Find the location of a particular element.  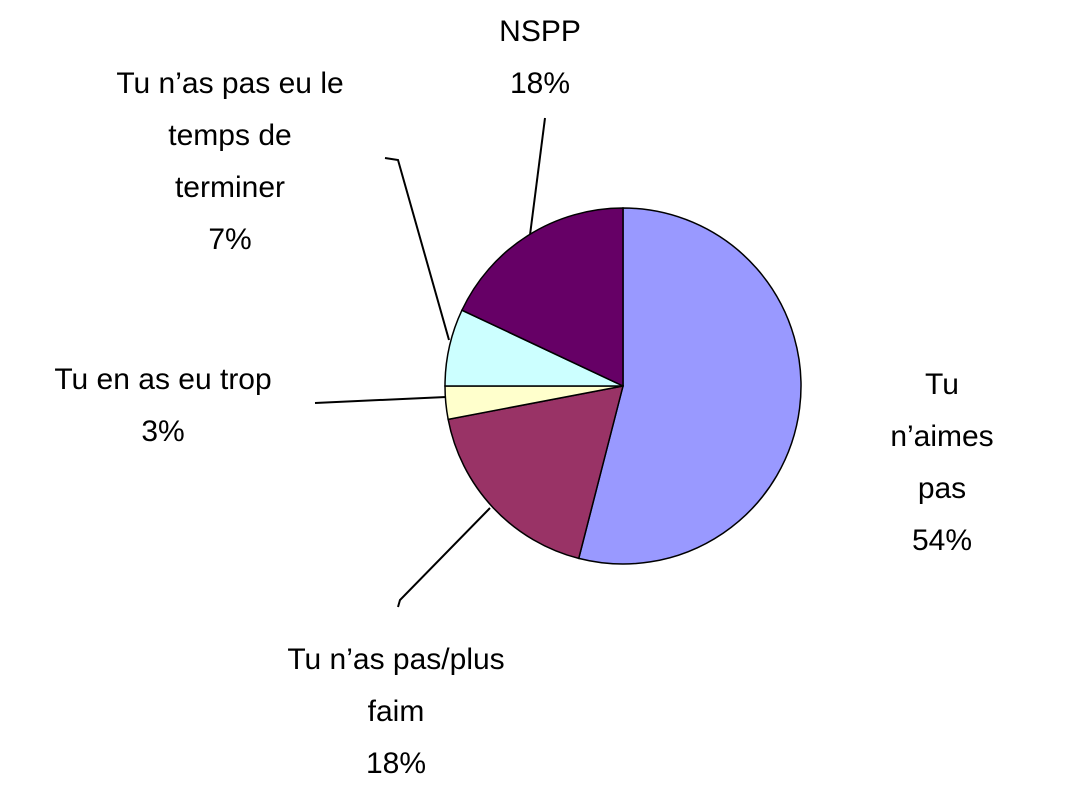

slice-label: NSPP 18% is located at coordinates (540, 58).